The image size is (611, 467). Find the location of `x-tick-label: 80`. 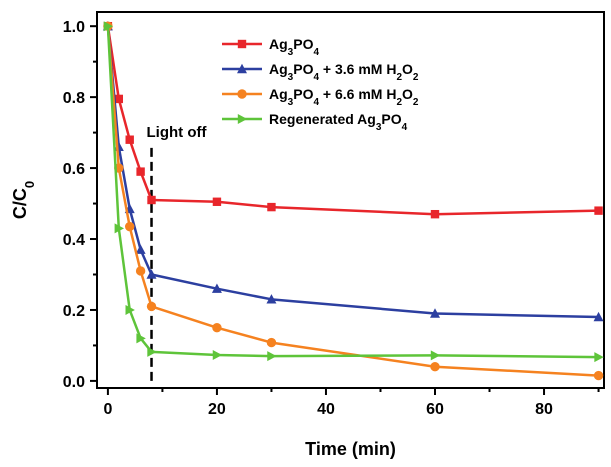

x-tick-label: 80 is located at coordinates (544, 409).